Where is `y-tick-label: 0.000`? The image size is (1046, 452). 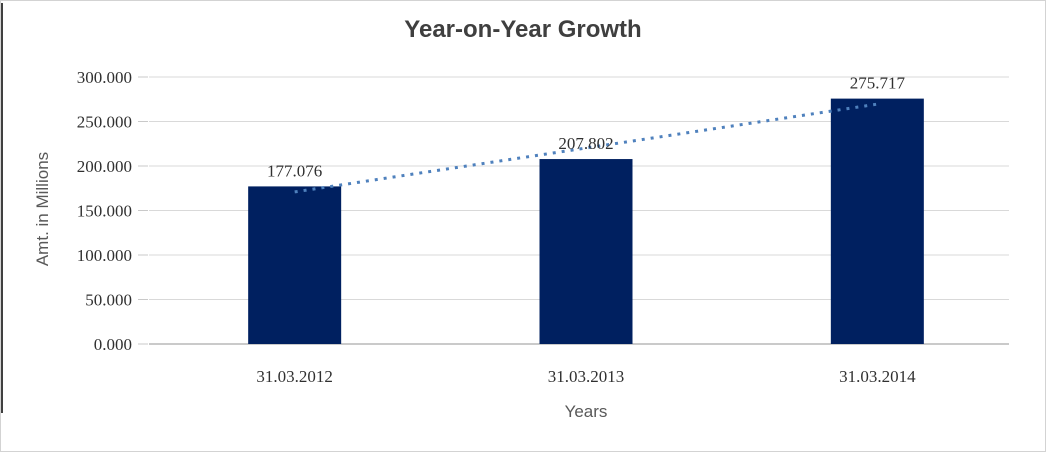 y-tick-label: 0.000 is located at coordinates (113, 344).